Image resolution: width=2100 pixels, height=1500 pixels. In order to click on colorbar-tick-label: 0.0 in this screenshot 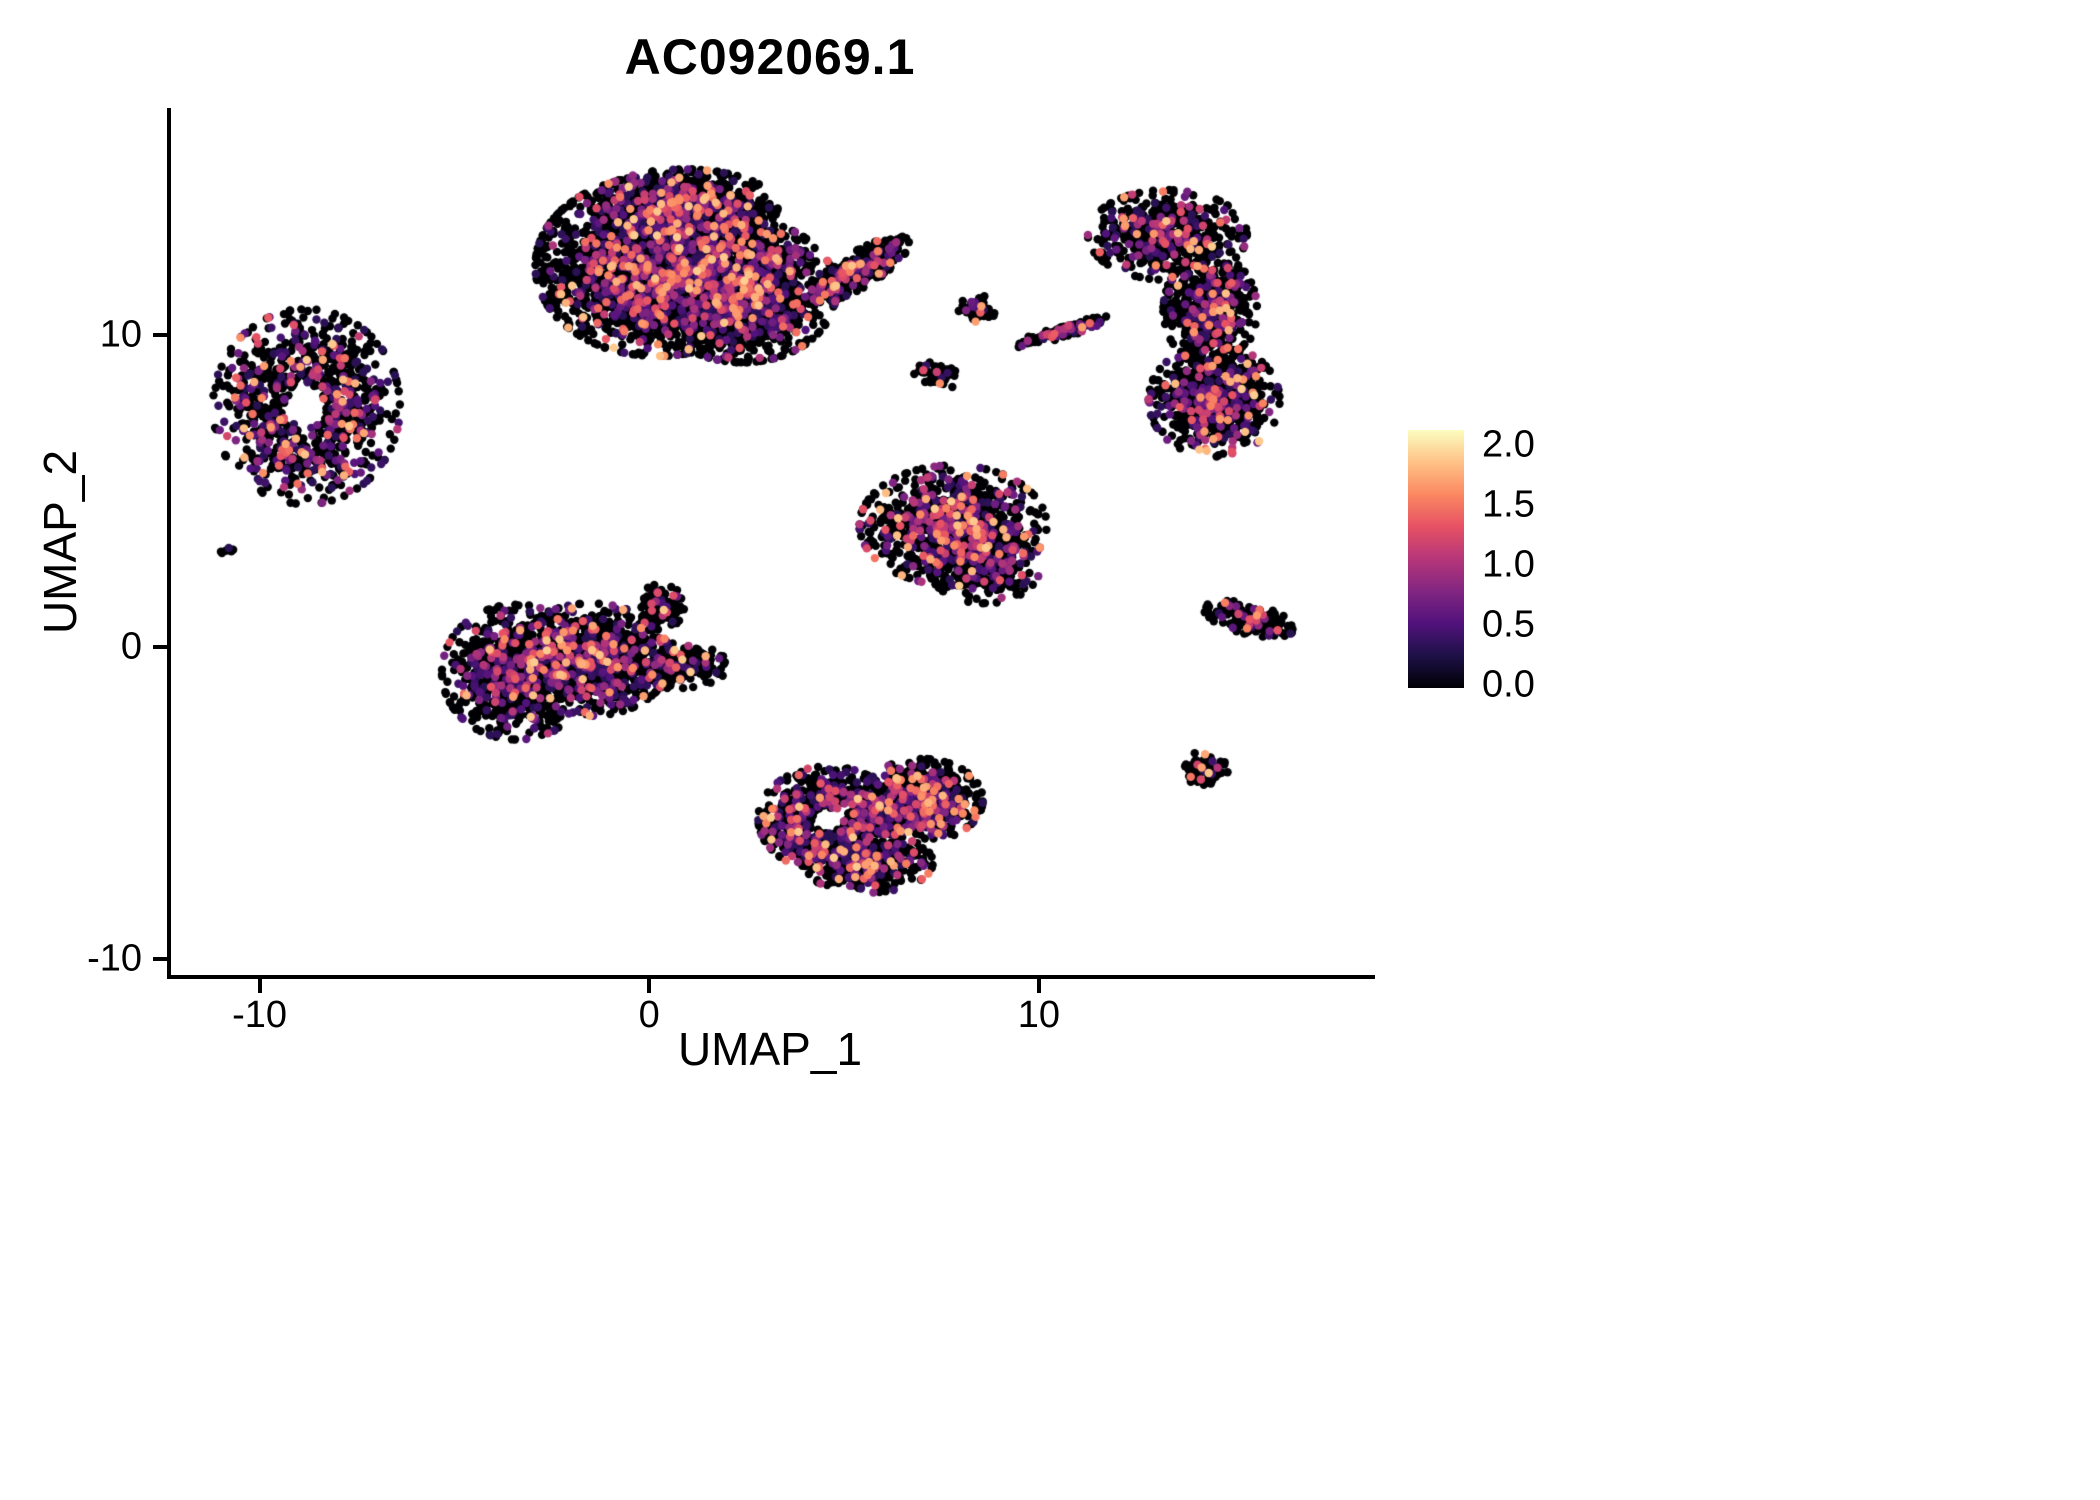, I will do `click(1508, 684)`.